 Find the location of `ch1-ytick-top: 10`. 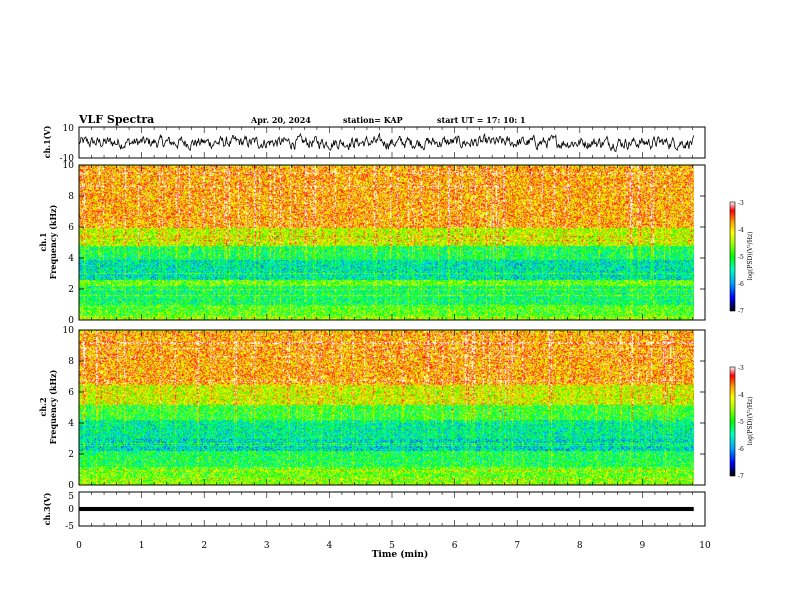

ch1-ytick-top: 10 is located at coordinates (69, 129).